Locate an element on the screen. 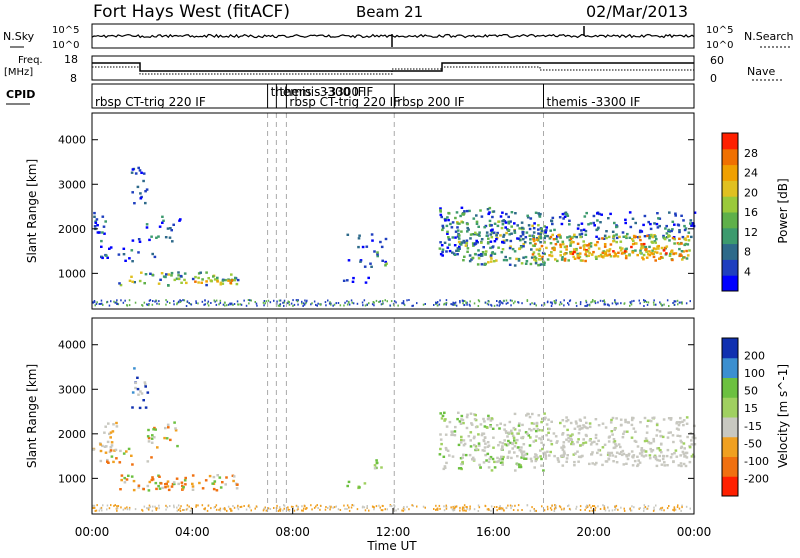 Image resolution: width=800 pixels, height=558 pixels. station-title: Fort Hays West (fitACF) is located at coordinates (191, 12).